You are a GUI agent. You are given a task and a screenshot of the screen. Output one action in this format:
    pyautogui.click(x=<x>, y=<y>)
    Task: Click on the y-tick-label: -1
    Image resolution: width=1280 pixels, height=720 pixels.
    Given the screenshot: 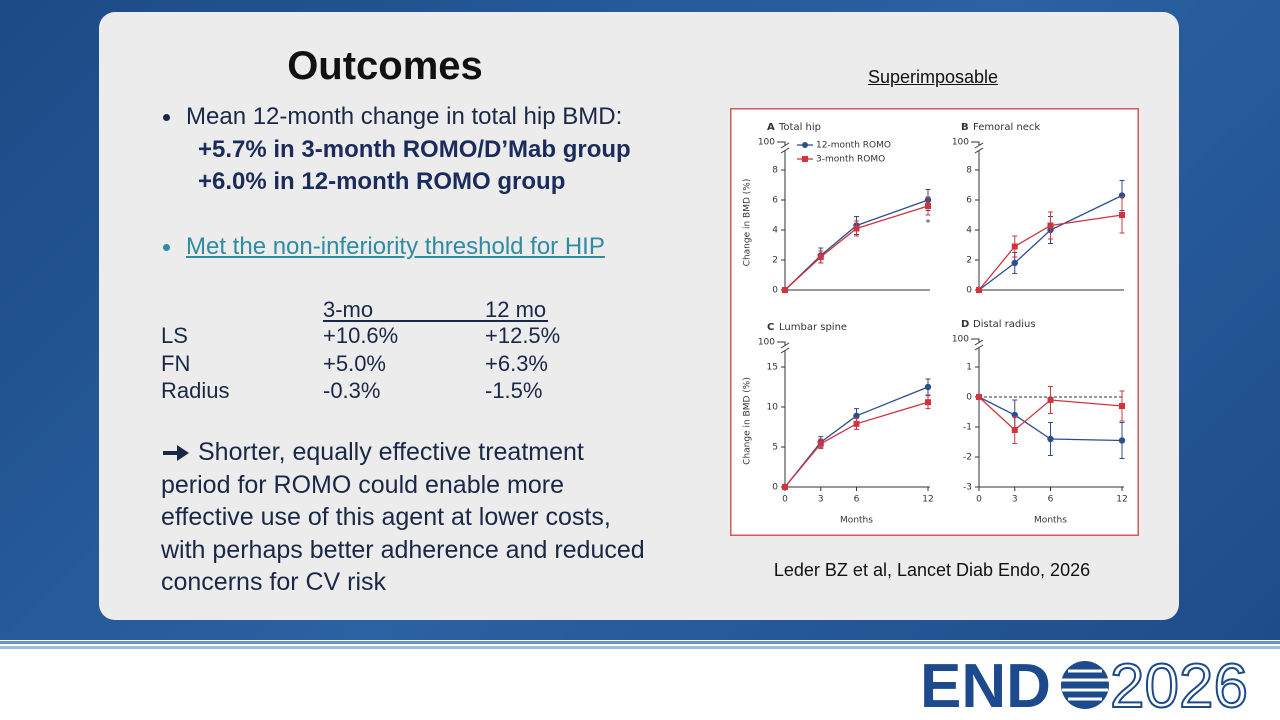 What is the action you would take?
    pyautogui.click(x=967, y=428)
    